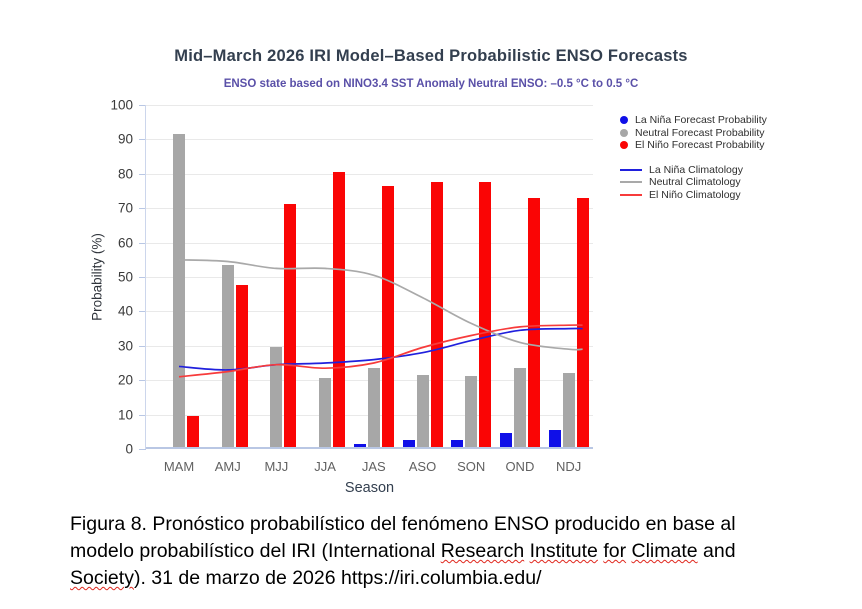  I want to click on y-axis-label: Probability (%), so click(97, 277).